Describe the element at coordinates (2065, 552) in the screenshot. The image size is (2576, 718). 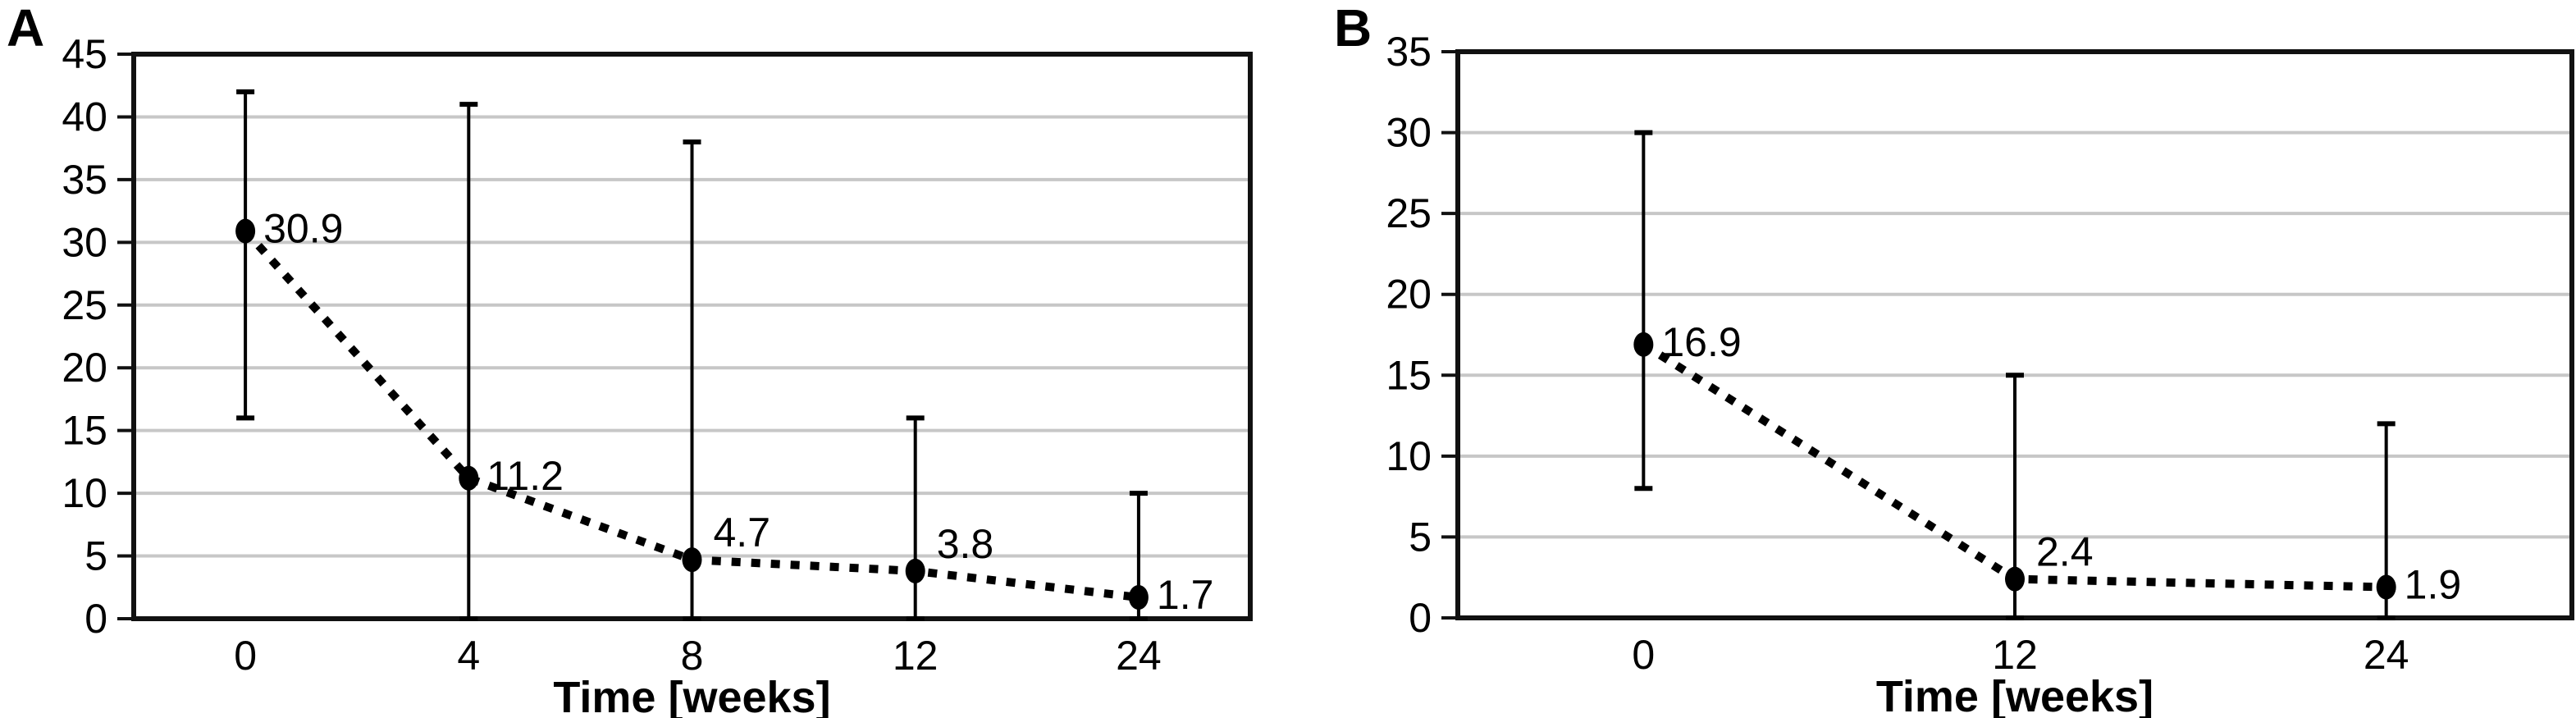
I see `data-point-label: 2.4` at that location.